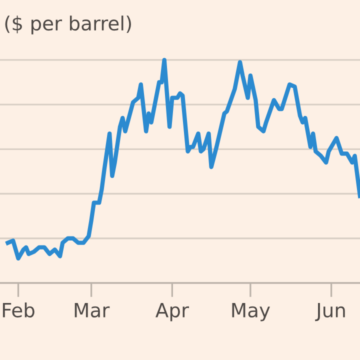 This screenshot has height=360, width=360. Describe the element at coordinates (251, 312) in the screenshot. I see `x-tick-label: May` at that location.